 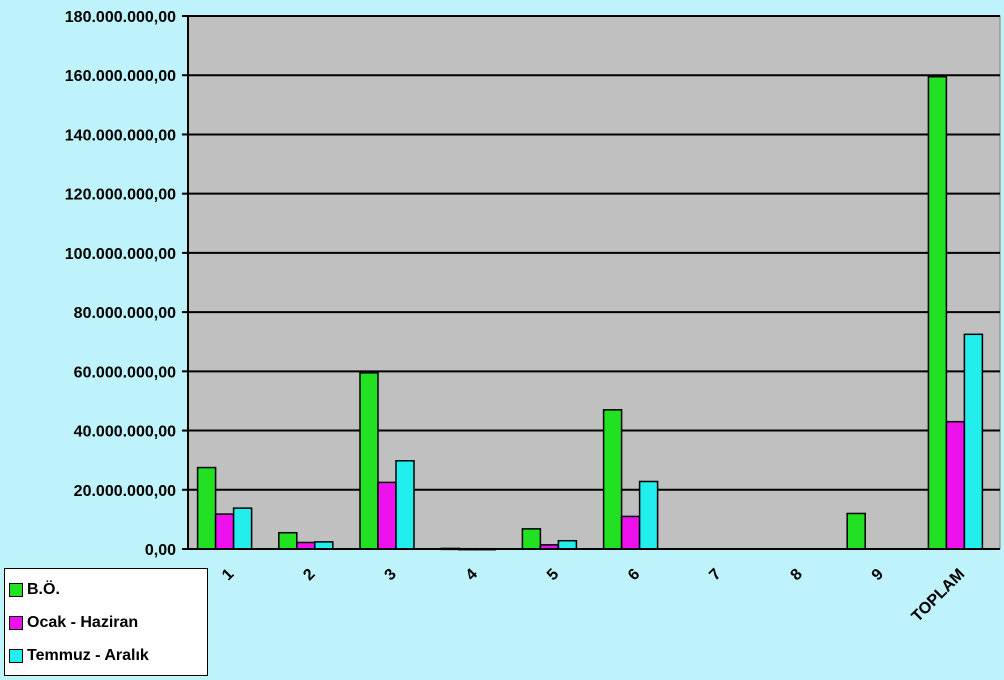 I want to click on y-tick-label: 80.000.000,00, so click(x=125, y=313).